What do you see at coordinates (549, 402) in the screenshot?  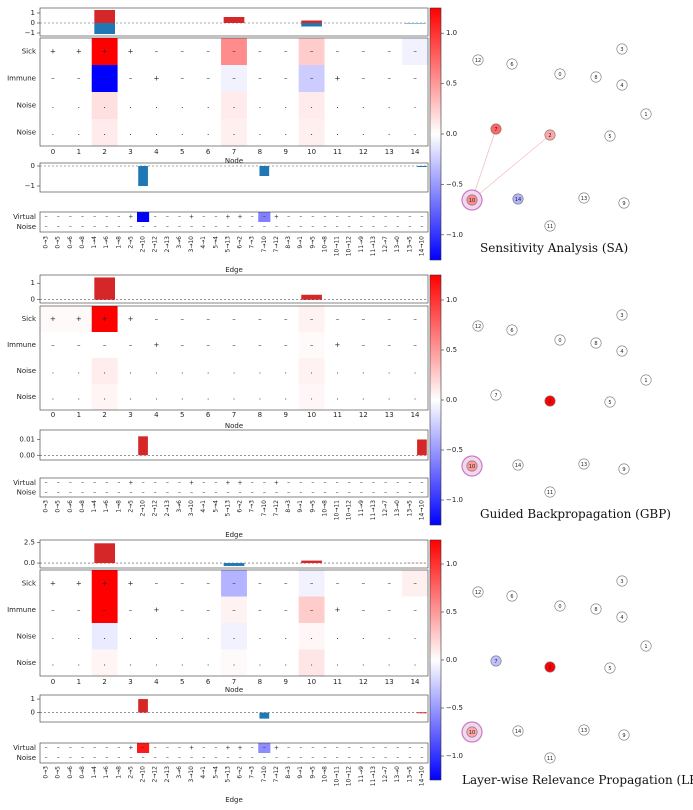 I see `graph-node-label-2: 2` at bounding box center [549, 402].